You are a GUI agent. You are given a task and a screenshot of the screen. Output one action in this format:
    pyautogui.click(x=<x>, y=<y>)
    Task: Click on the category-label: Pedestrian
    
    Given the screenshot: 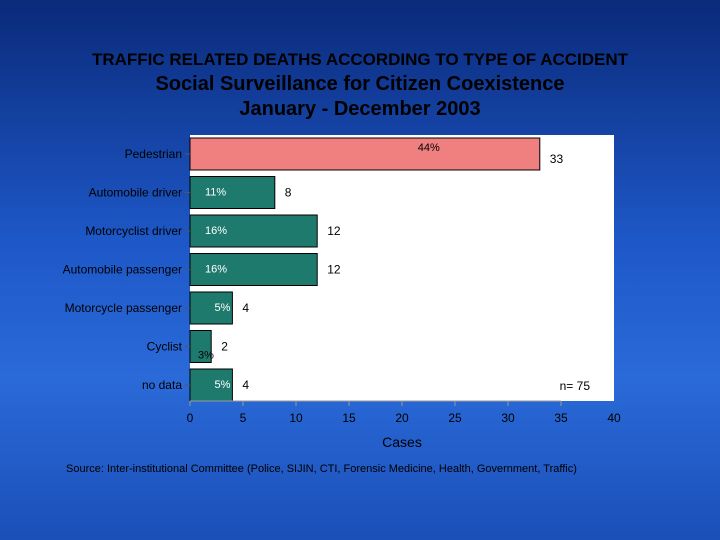 What is the action you would take?
    pyautogui.click(x=153, y=154)
    